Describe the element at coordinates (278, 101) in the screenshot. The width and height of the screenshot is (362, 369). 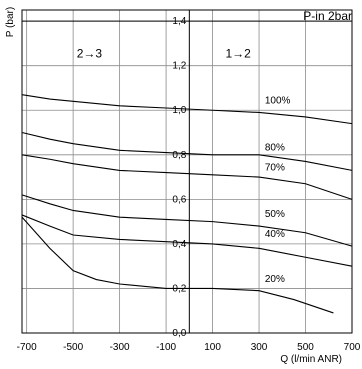
I see `series-label: 100%` at that location.